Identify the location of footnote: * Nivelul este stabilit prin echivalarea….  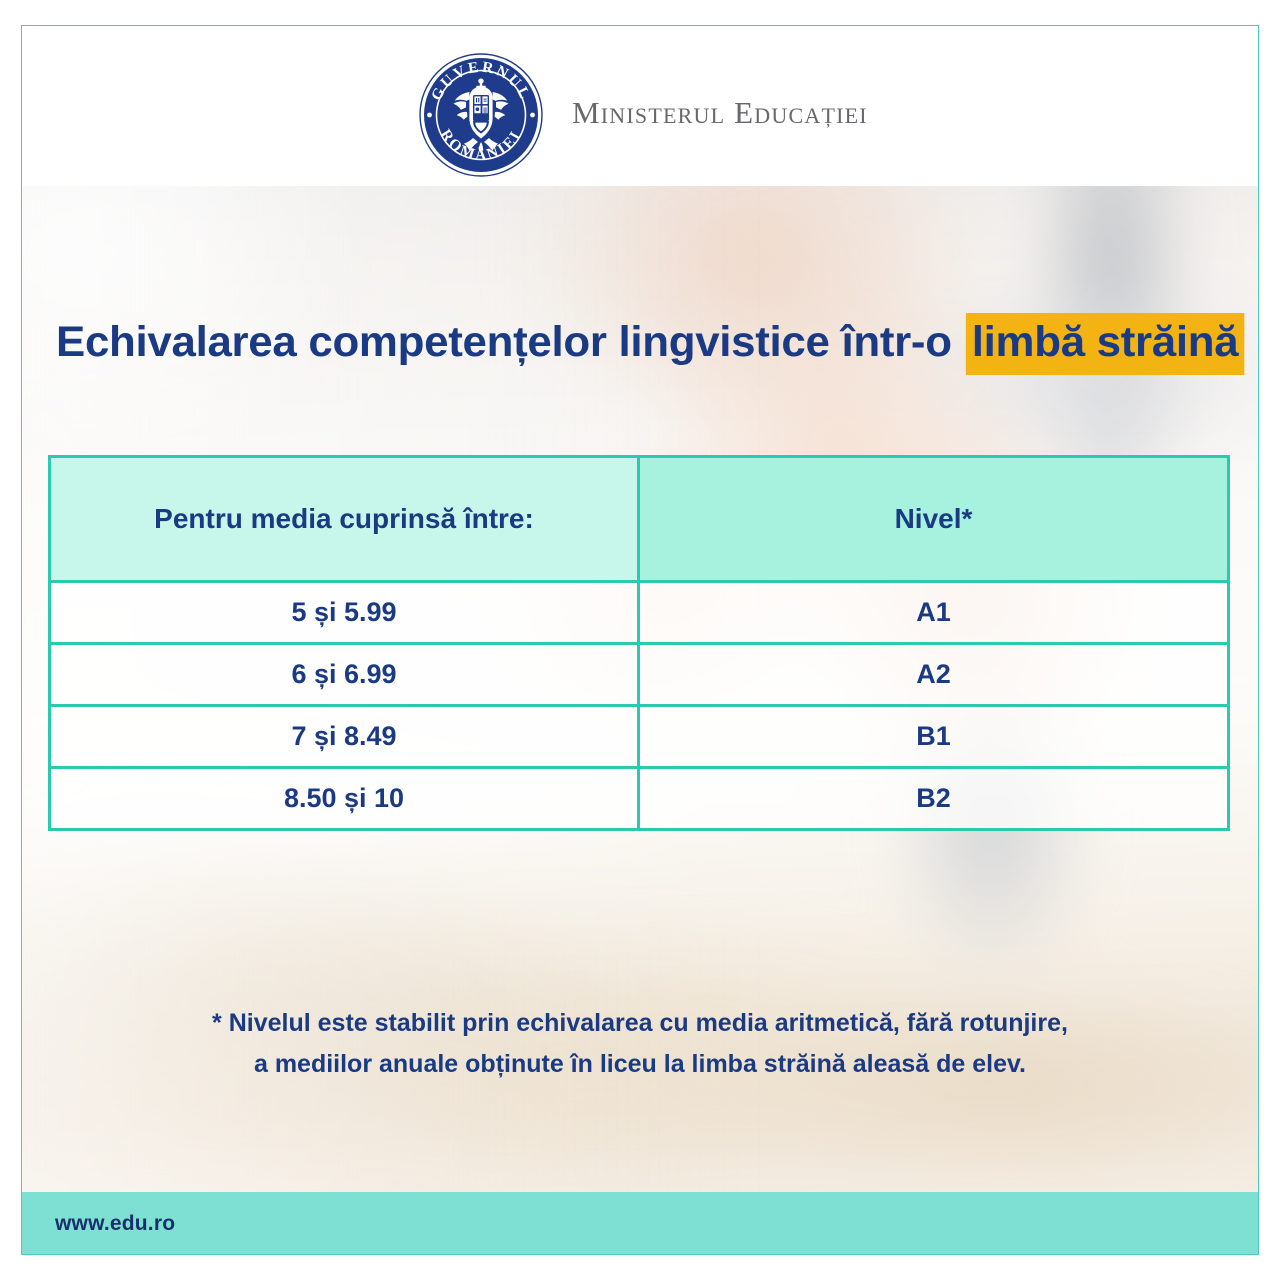
(640, 1044).